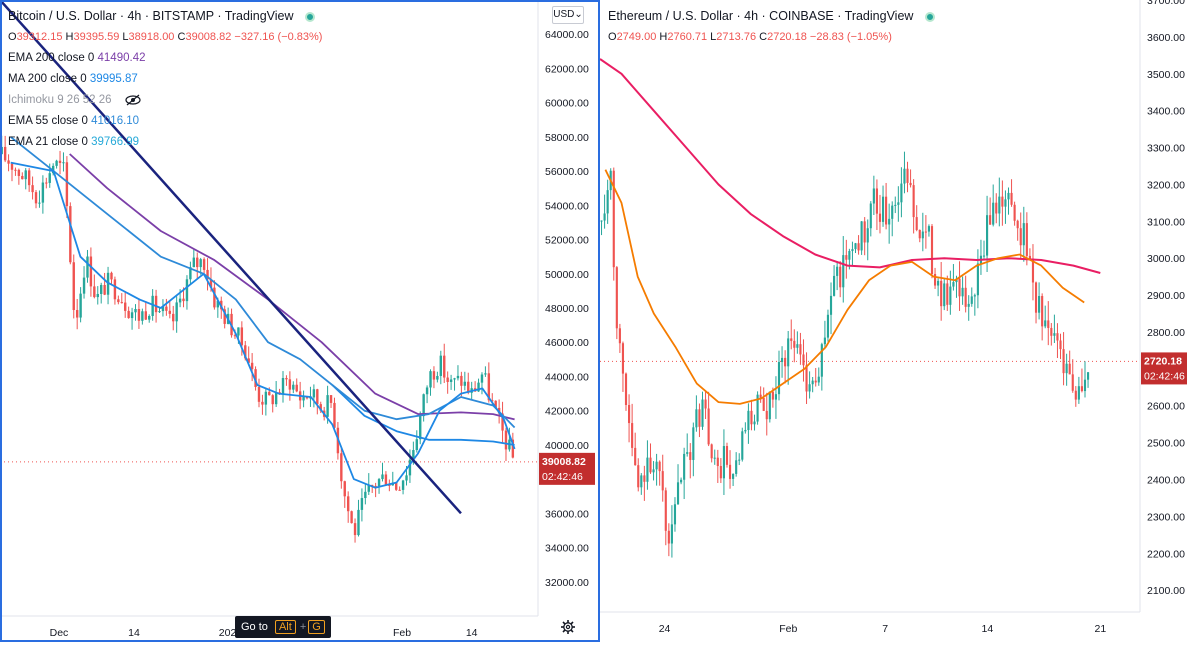  I want to click on y-tick-label: 3100.00, so click(1166, 222).